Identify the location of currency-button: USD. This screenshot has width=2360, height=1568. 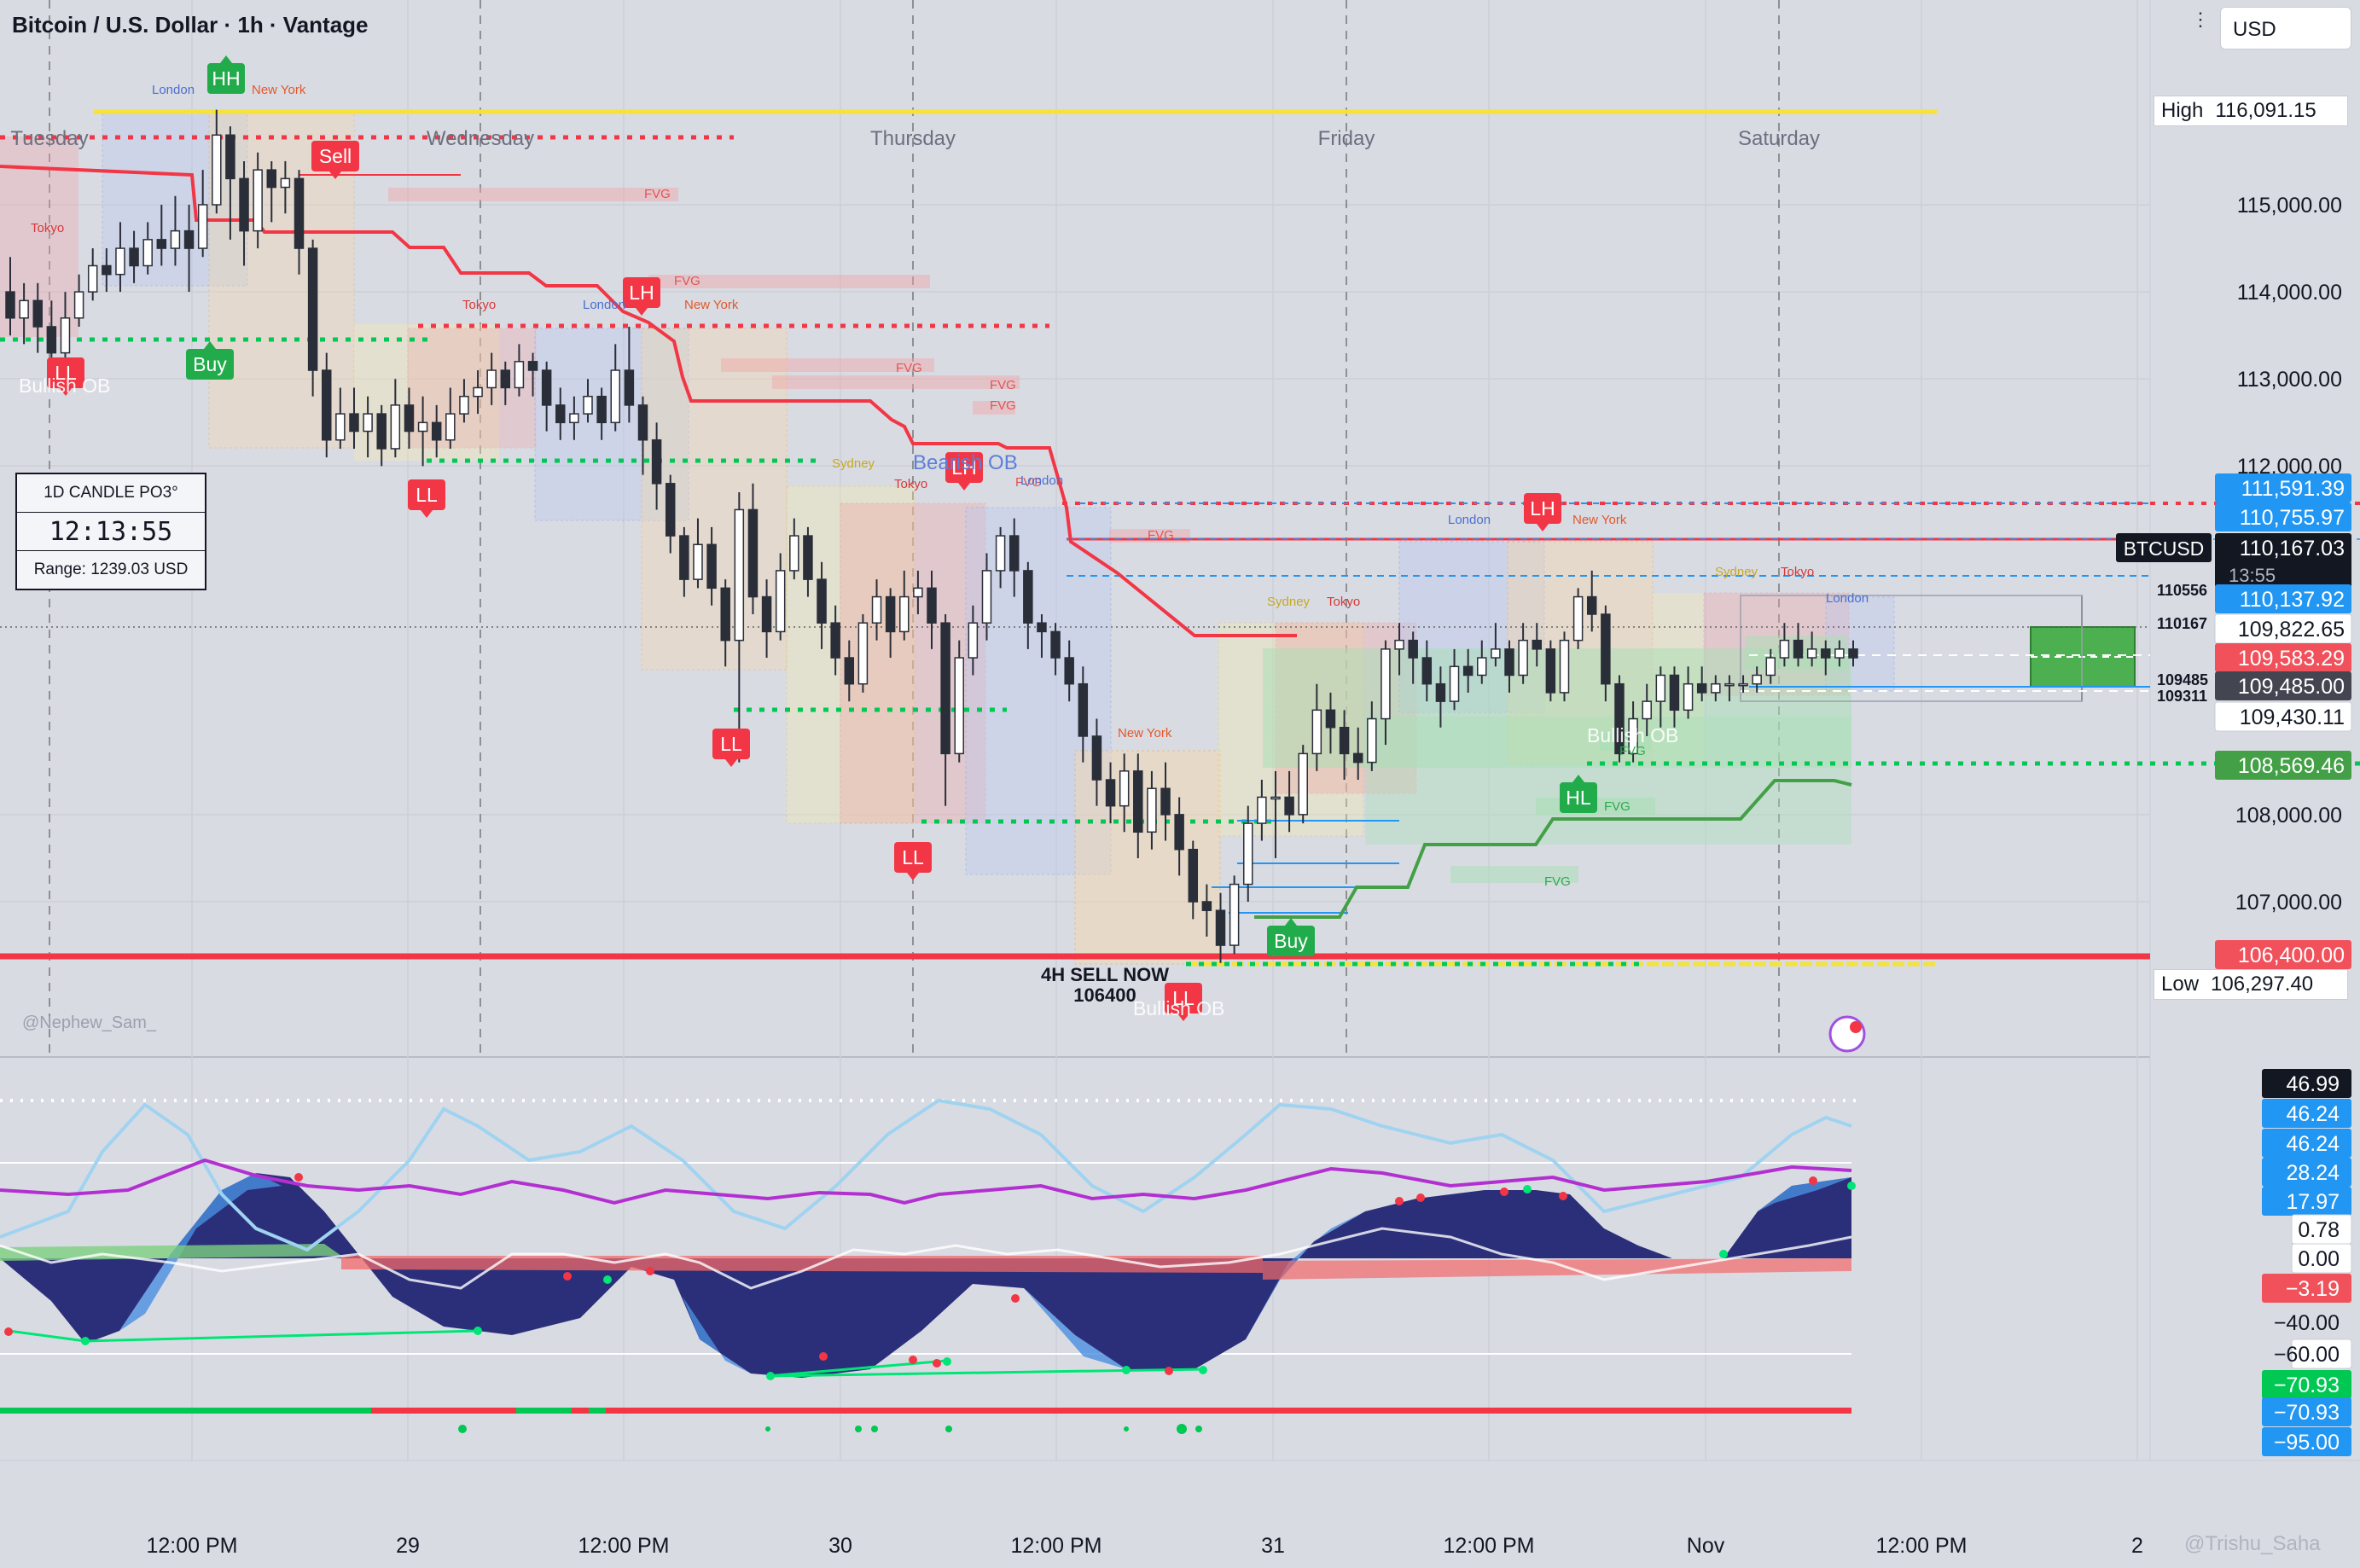
(2285, 28).